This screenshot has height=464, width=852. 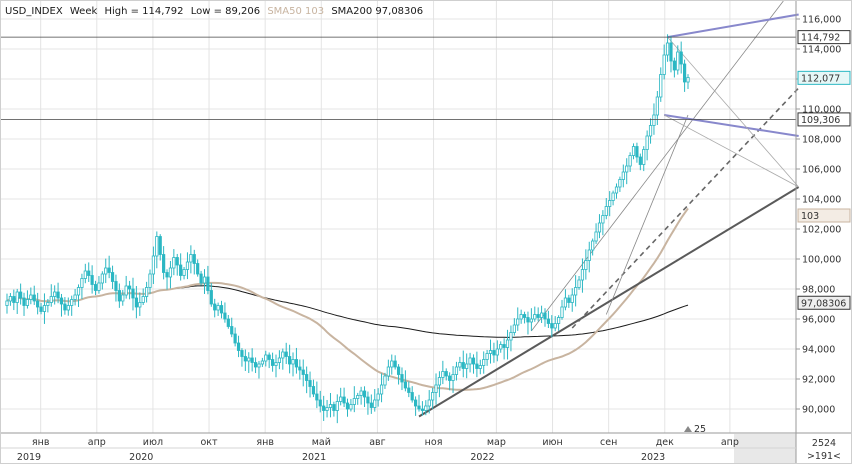 What do you see at coordinates (818, 320) in the screenshot?
I see `price-tick-label: 96,000` at bounding box center [818, 320].